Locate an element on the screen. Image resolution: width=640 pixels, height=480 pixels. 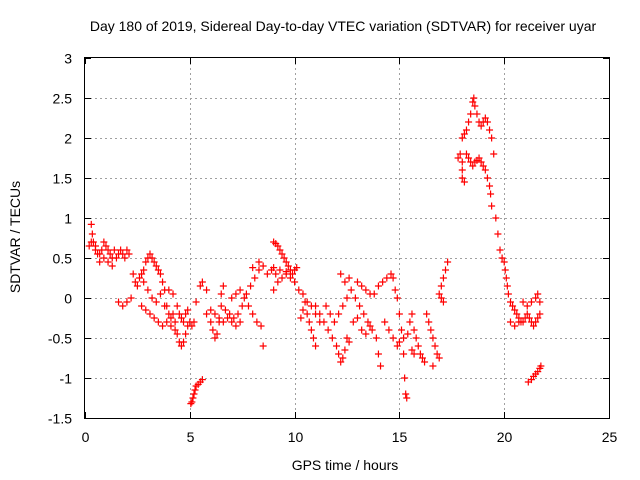
y-tick-label: 2 is located at coordinates (68, 139).